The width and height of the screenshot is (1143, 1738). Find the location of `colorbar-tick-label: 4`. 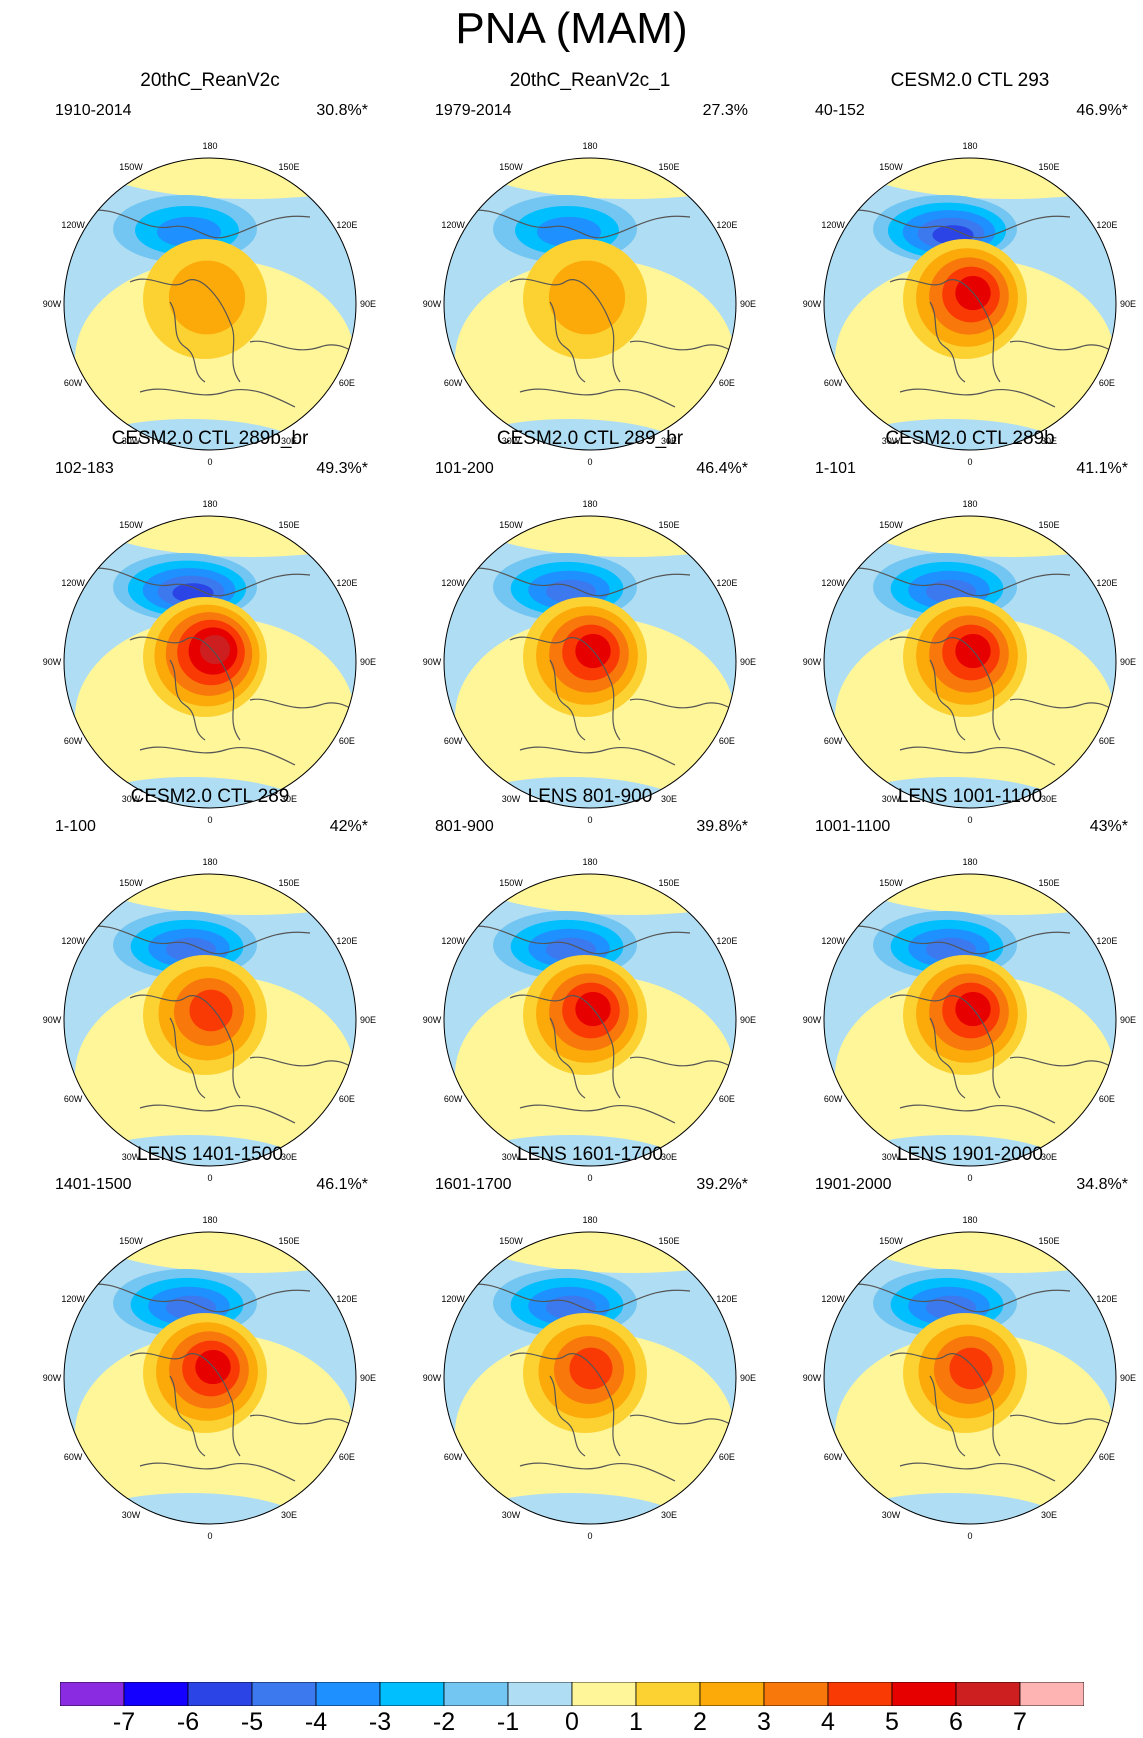

colorbar-tick-label: 4 is located at coordinates (828, 1722).